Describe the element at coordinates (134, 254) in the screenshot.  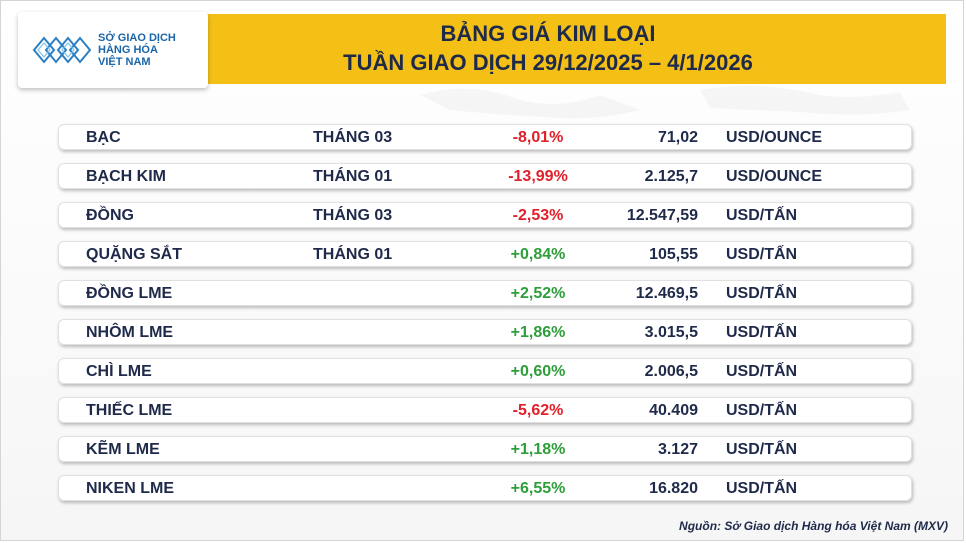
I see `metal-name: QUẶNG SẮT` at that location.